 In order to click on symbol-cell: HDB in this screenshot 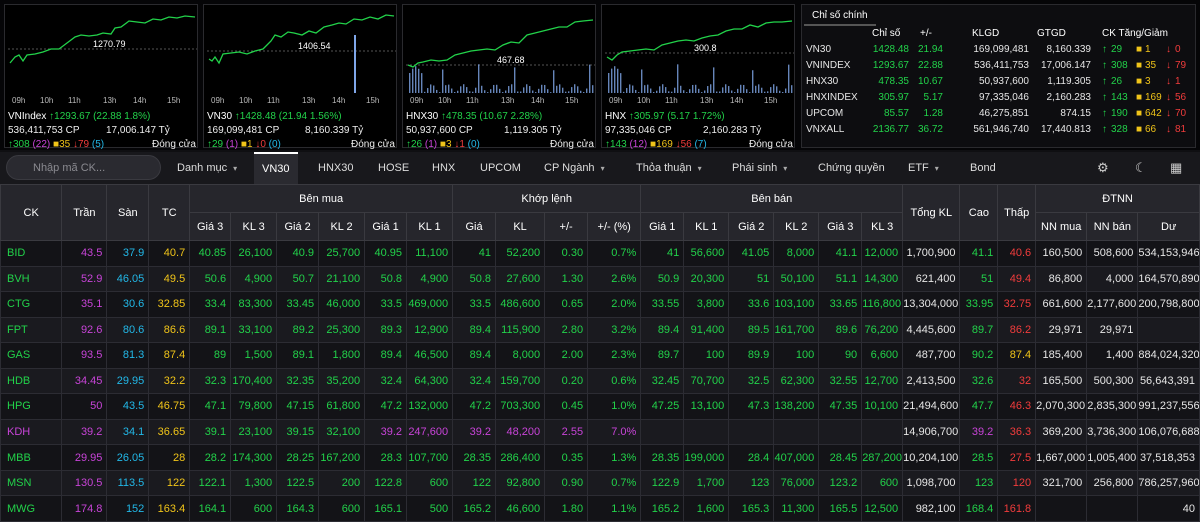, I will do `click(31, 381)`.